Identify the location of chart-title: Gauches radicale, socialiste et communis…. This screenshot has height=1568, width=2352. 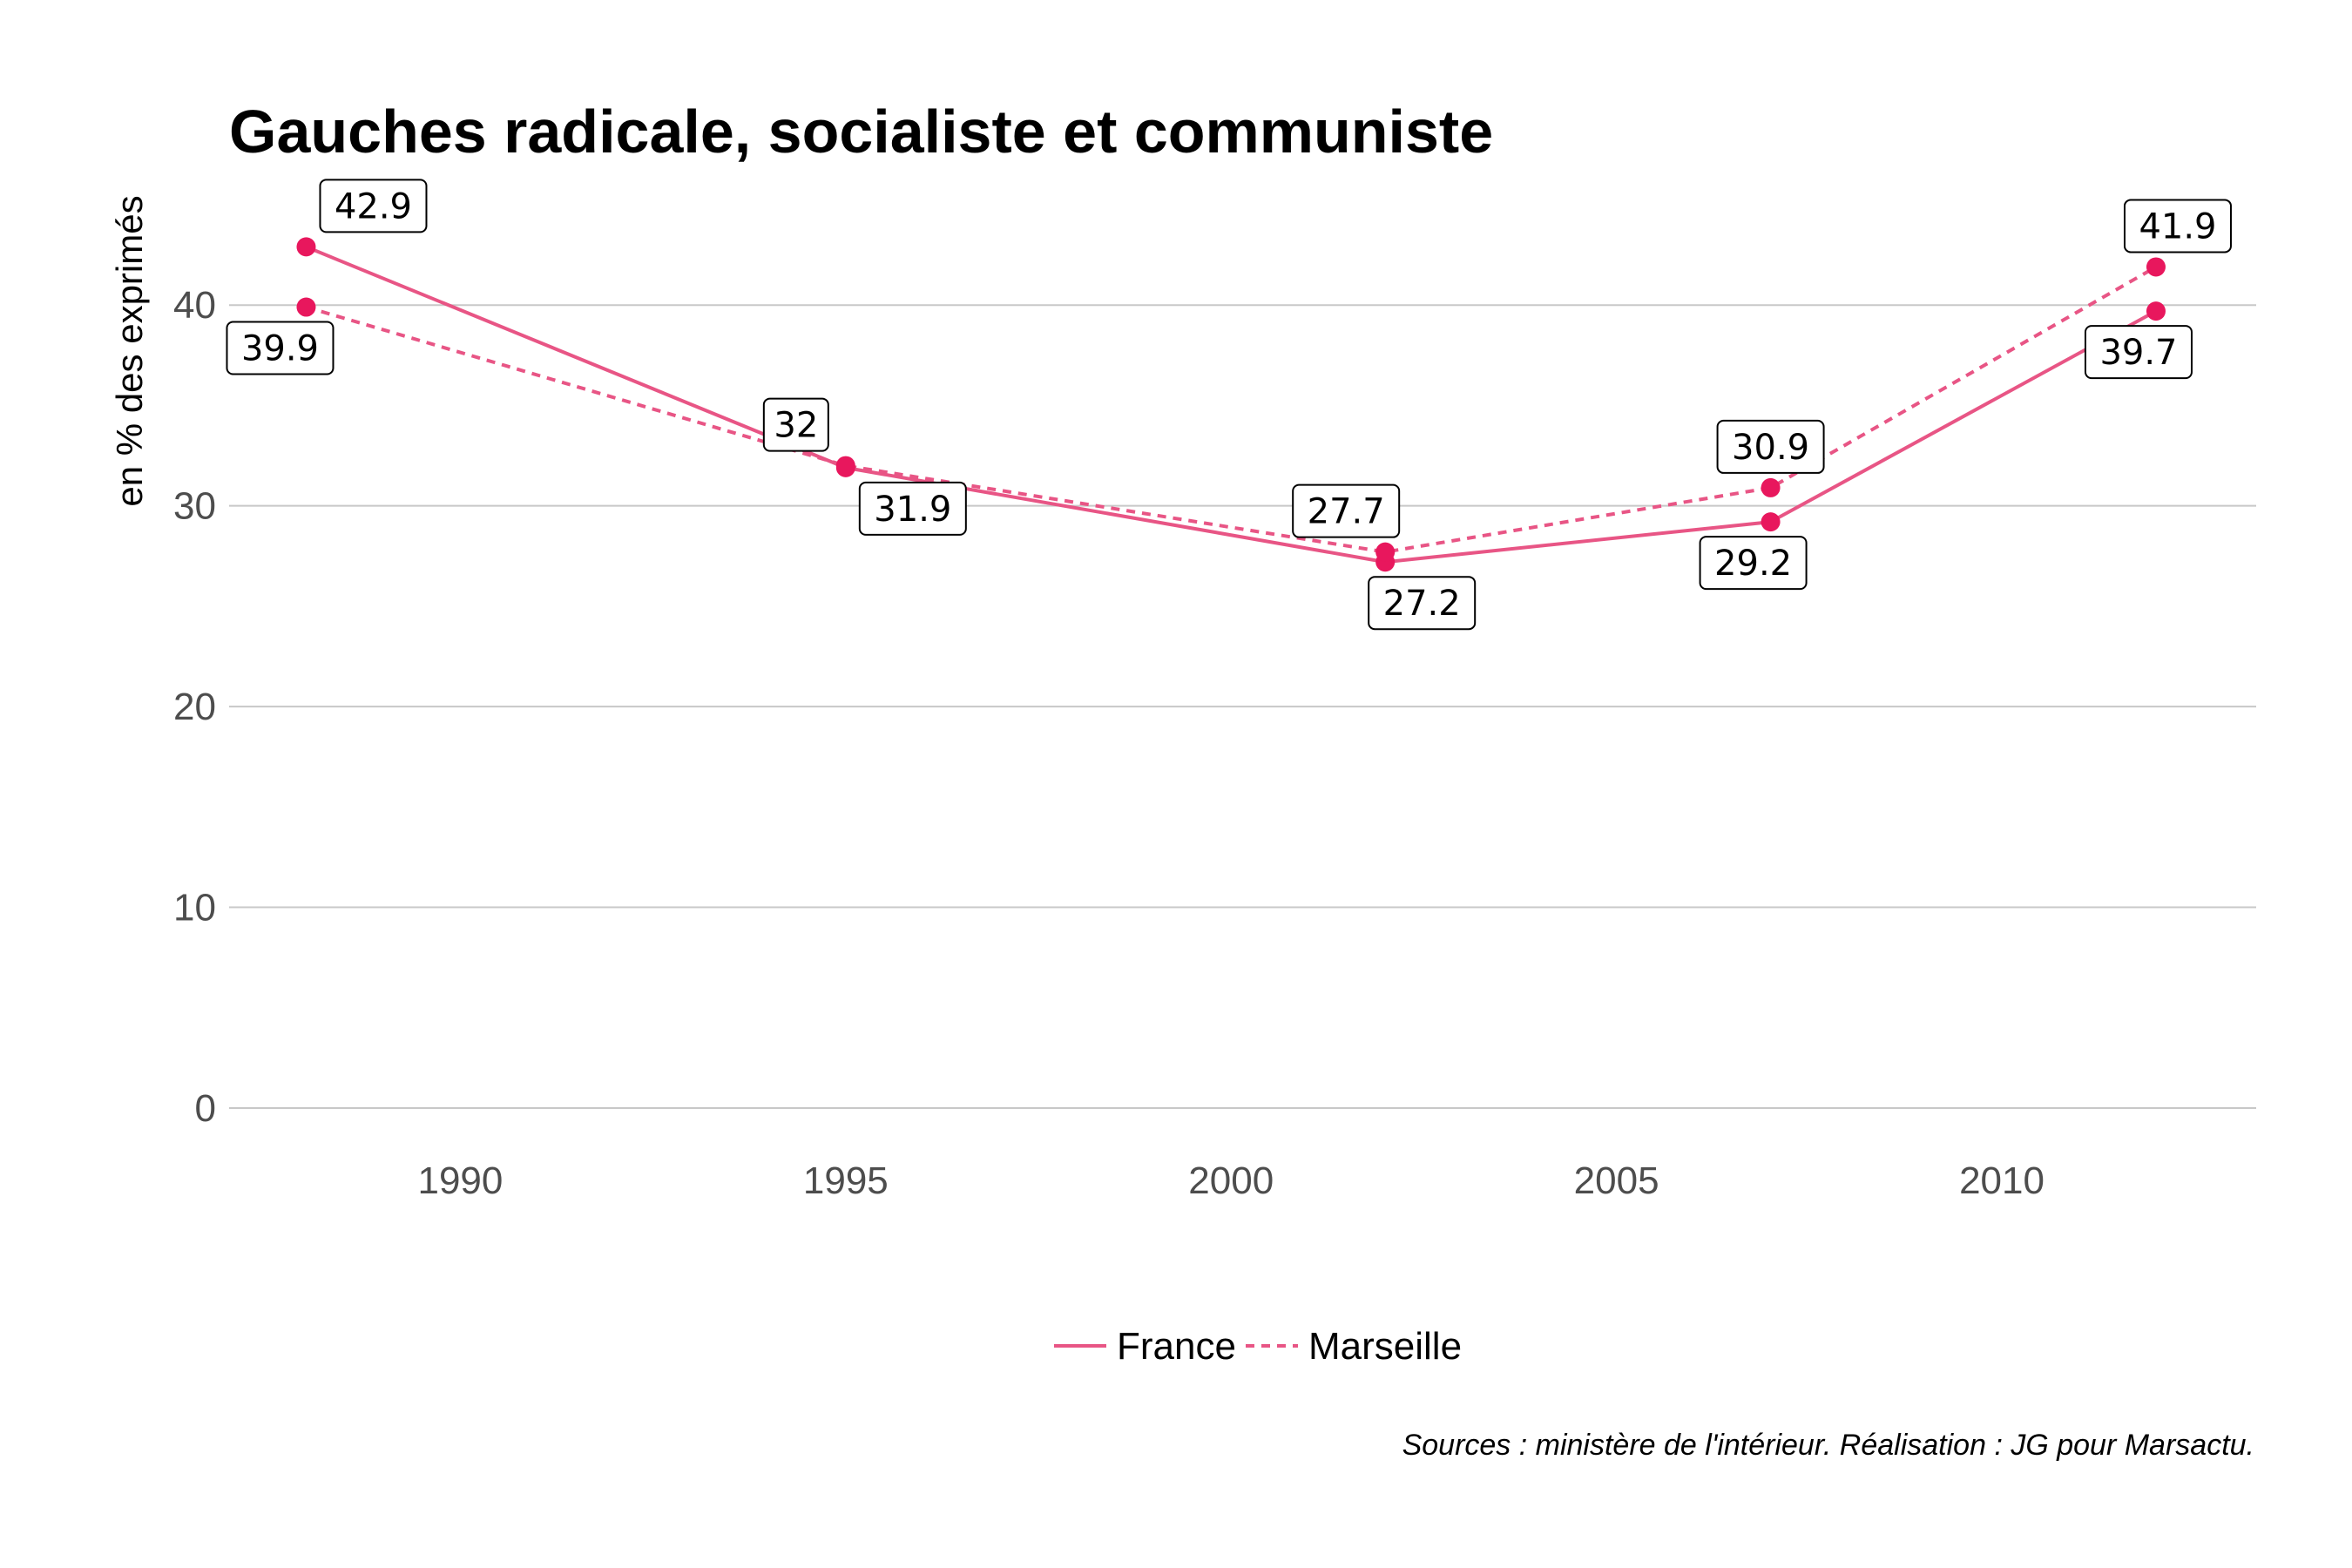
(861, 132).